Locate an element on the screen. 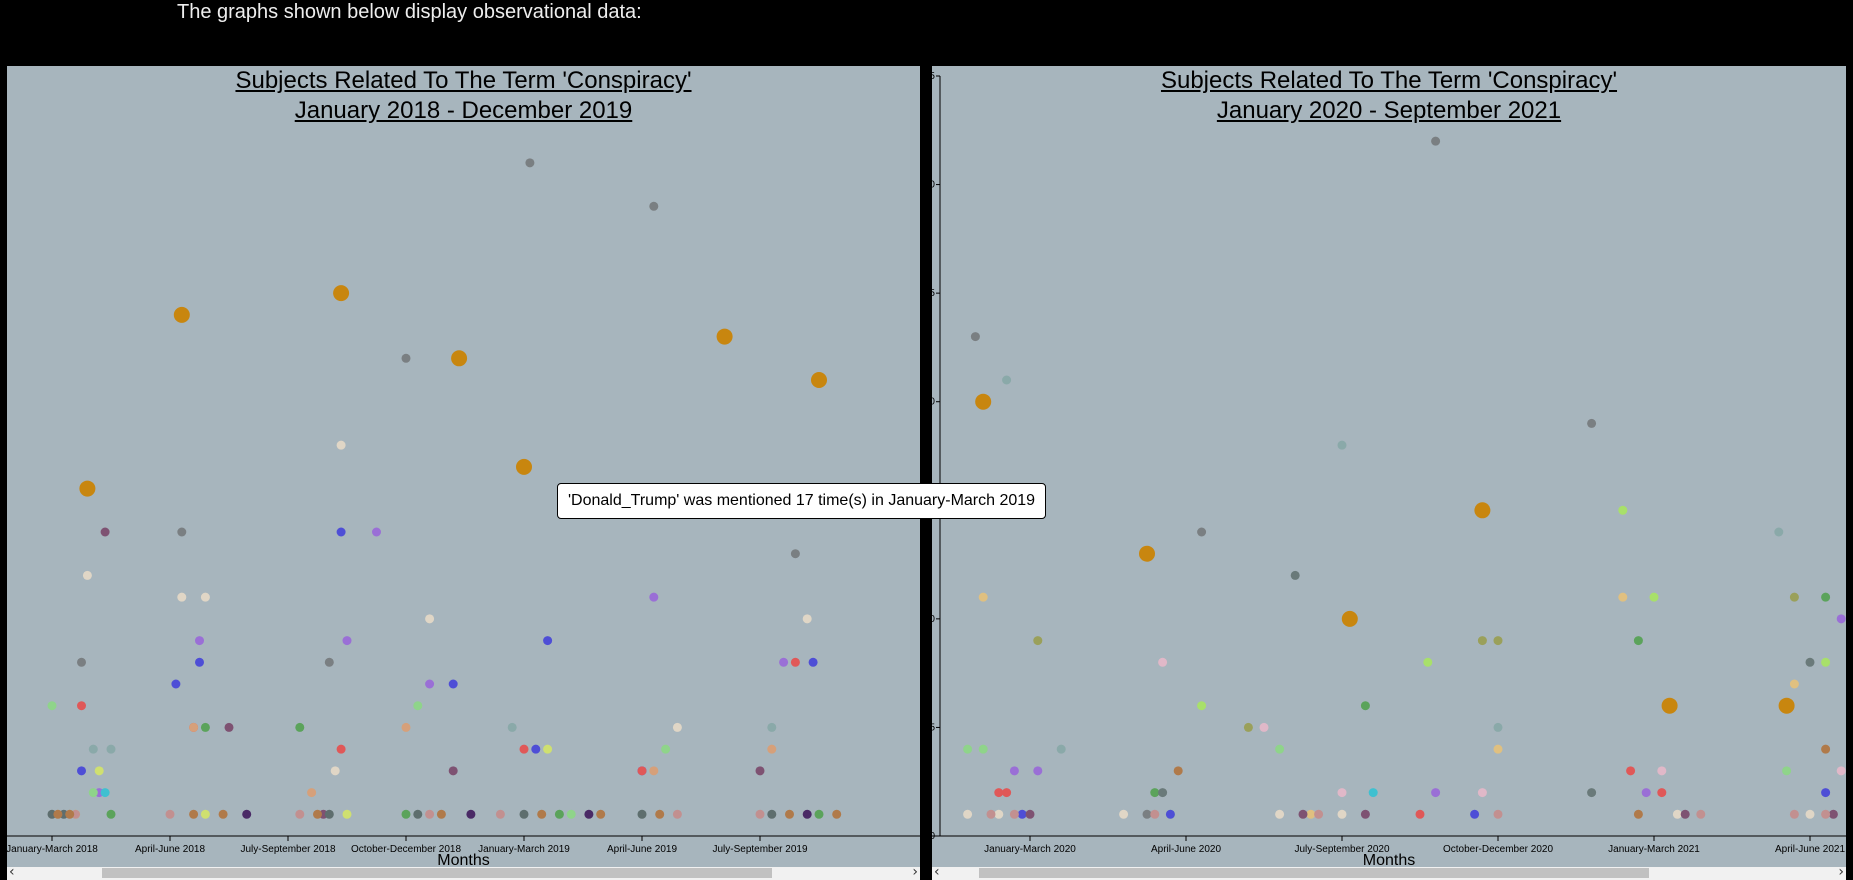 This screenshot has width=1853, height=880. scrollbar-thumb is located at coordinates (437, 873).